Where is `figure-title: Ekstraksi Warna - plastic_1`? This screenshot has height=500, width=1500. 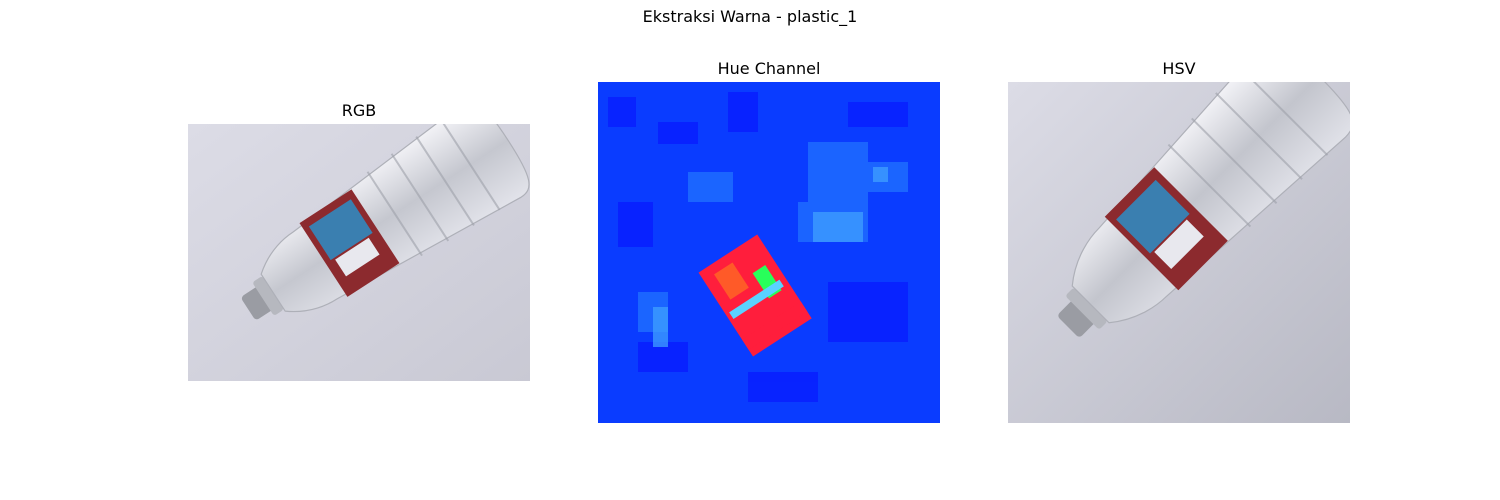
figure-title: Ekstraksi Warna - plastic_1 is located at coordinates (750, 16).